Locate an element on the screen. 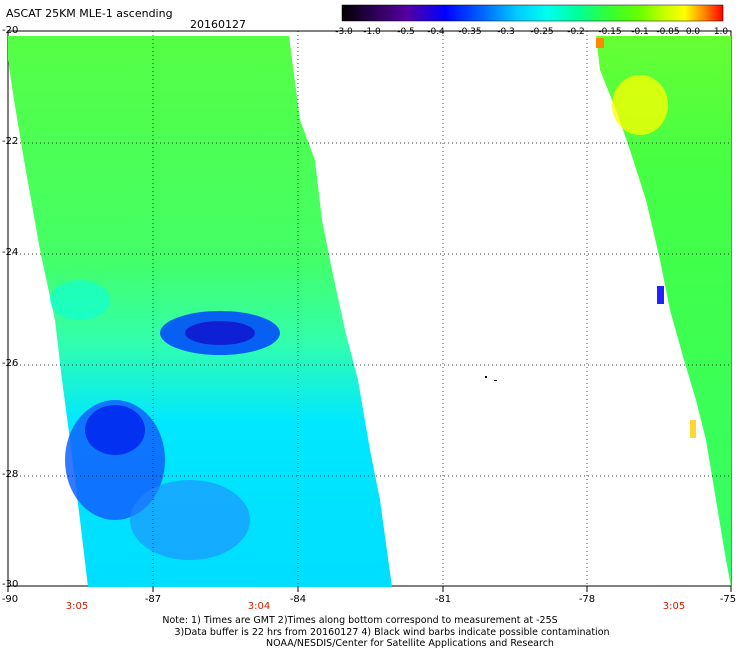  colorbar-tick: -0.35 is located at coordinates (470, 32).